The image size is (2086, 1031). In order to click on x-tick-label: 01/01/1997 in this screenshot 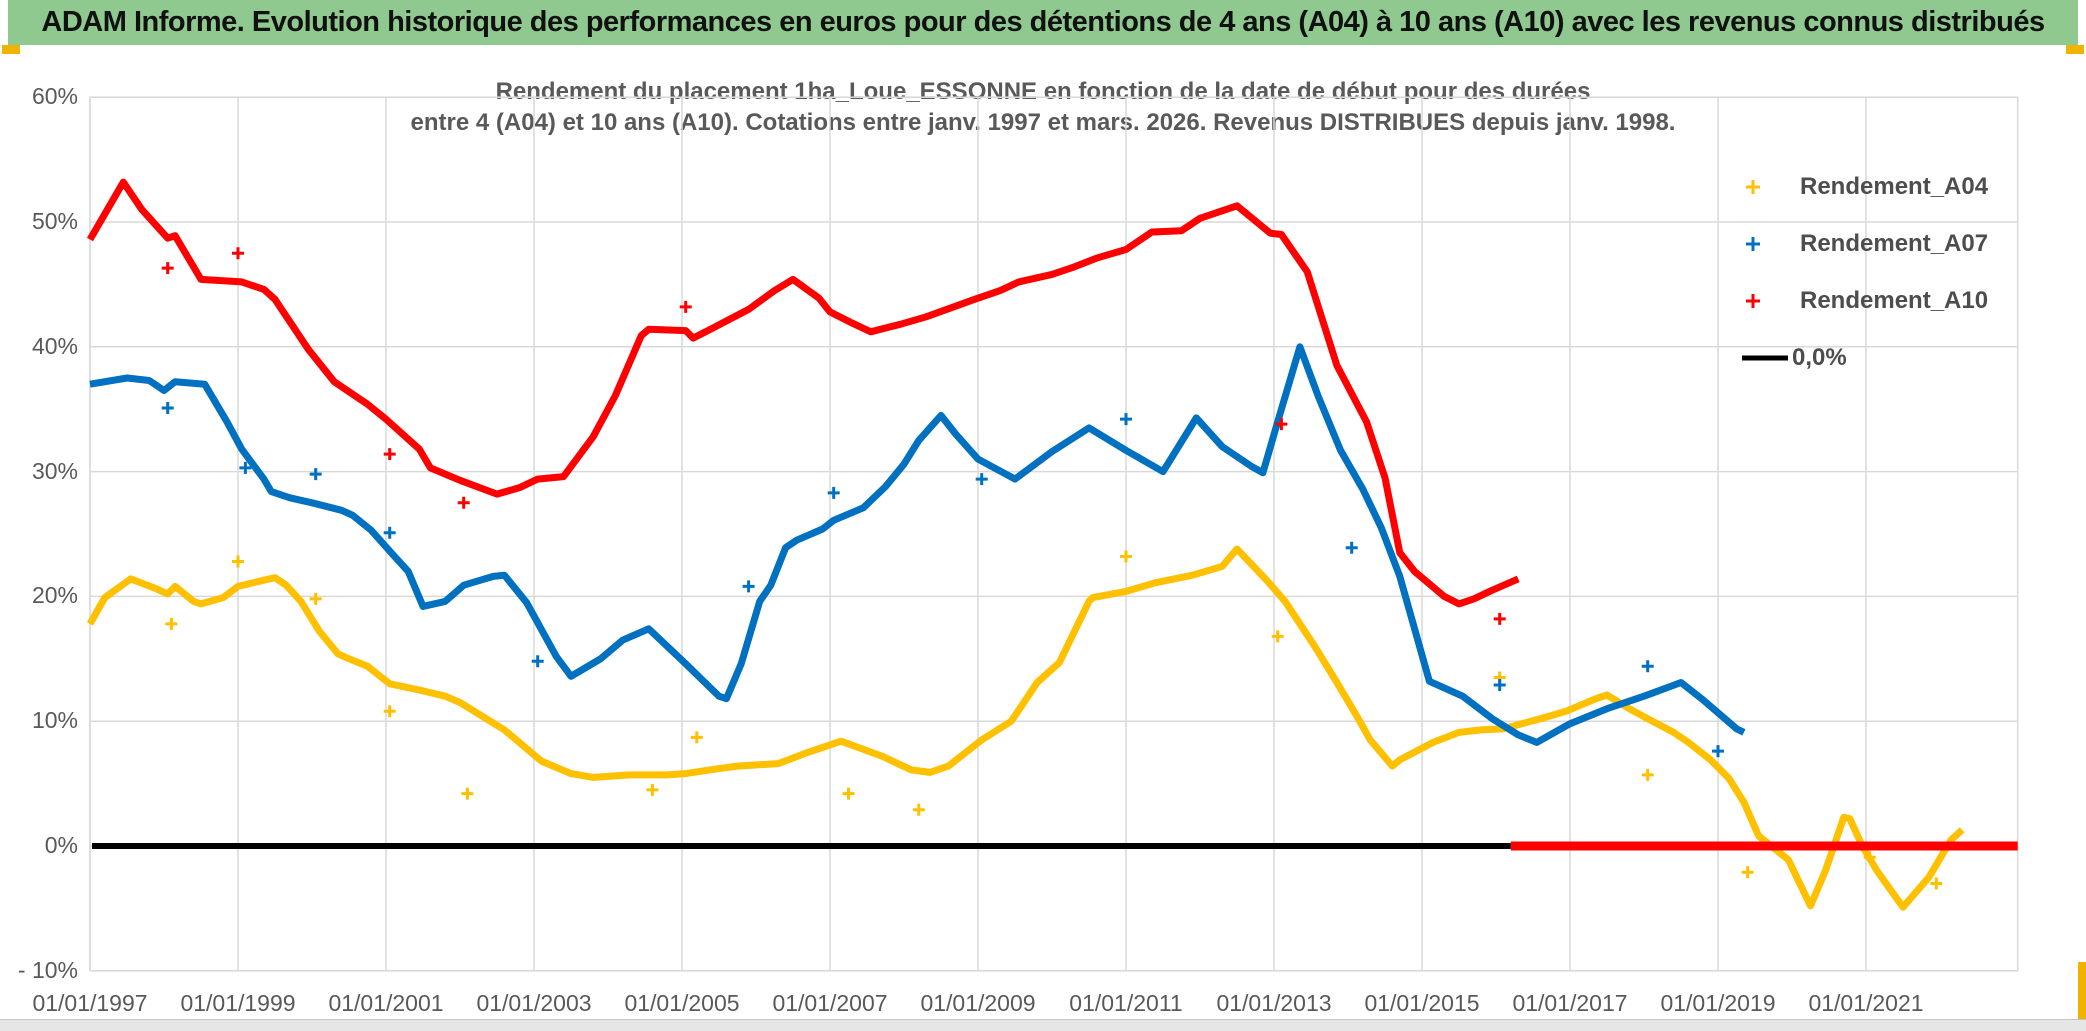, I will do `click(90, 1003)`.